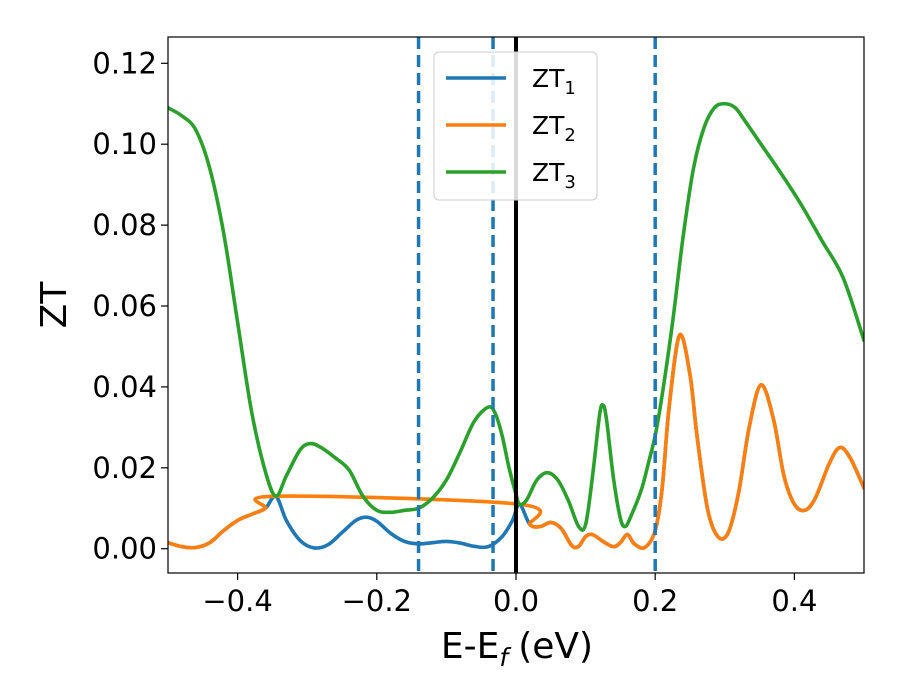 Image resolution: width=900 pixels, height=700 pixels. I want to click on y-tick-label: 0.12, so click(124, 63).